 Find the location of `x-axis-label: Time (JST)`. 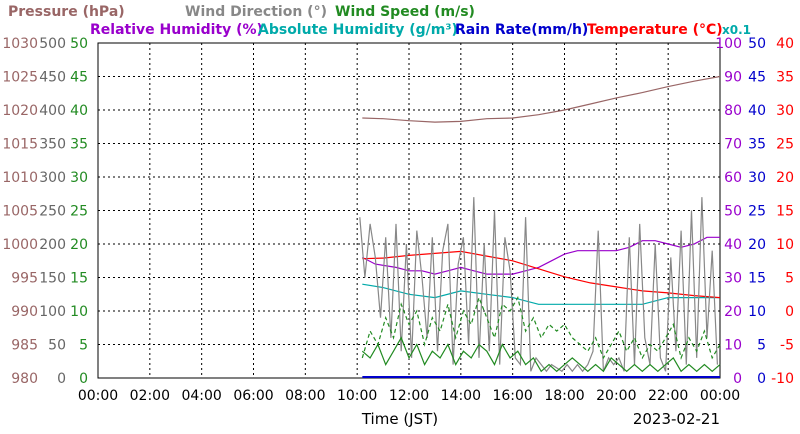

x-axis-label: Time (JST) is located at coordinates (399, 419).